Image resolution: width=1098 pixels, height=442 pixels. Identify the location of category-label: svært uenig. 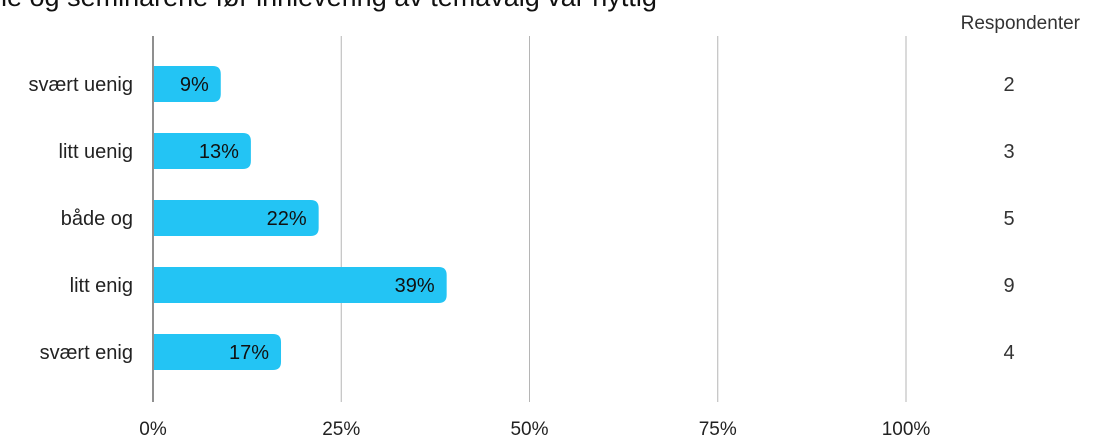
(81, 85).